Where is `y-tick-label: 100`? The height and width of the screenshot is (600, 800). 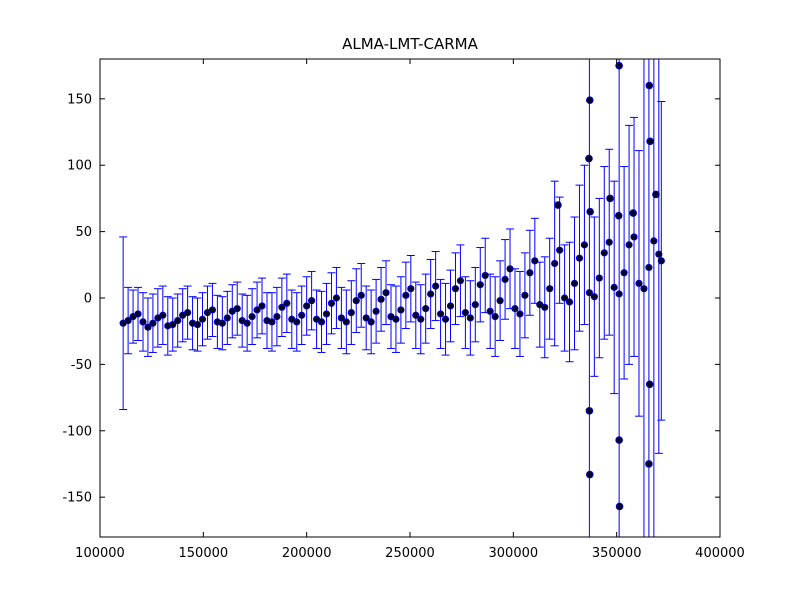
y-tick-label: 100 is located at coordinates (79, 166).